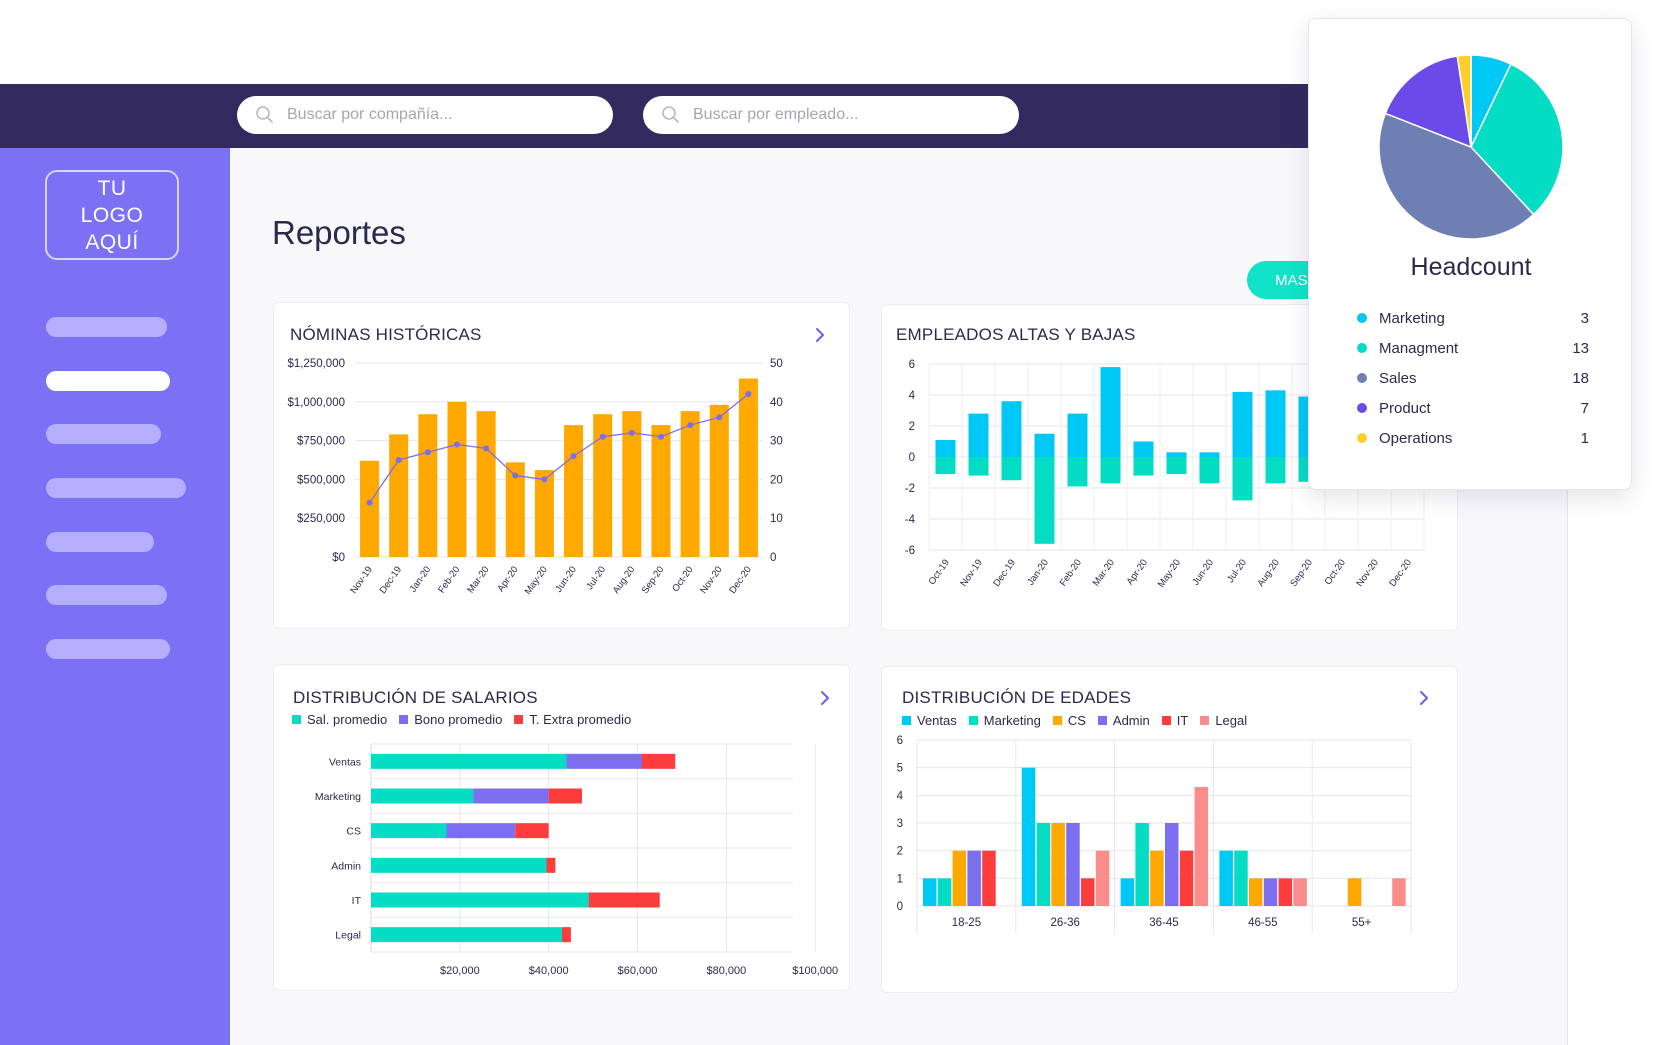  Describe the element at coordinates (815, 971) in the screenshot. I see `x-tick-label: $100,000` at that location.